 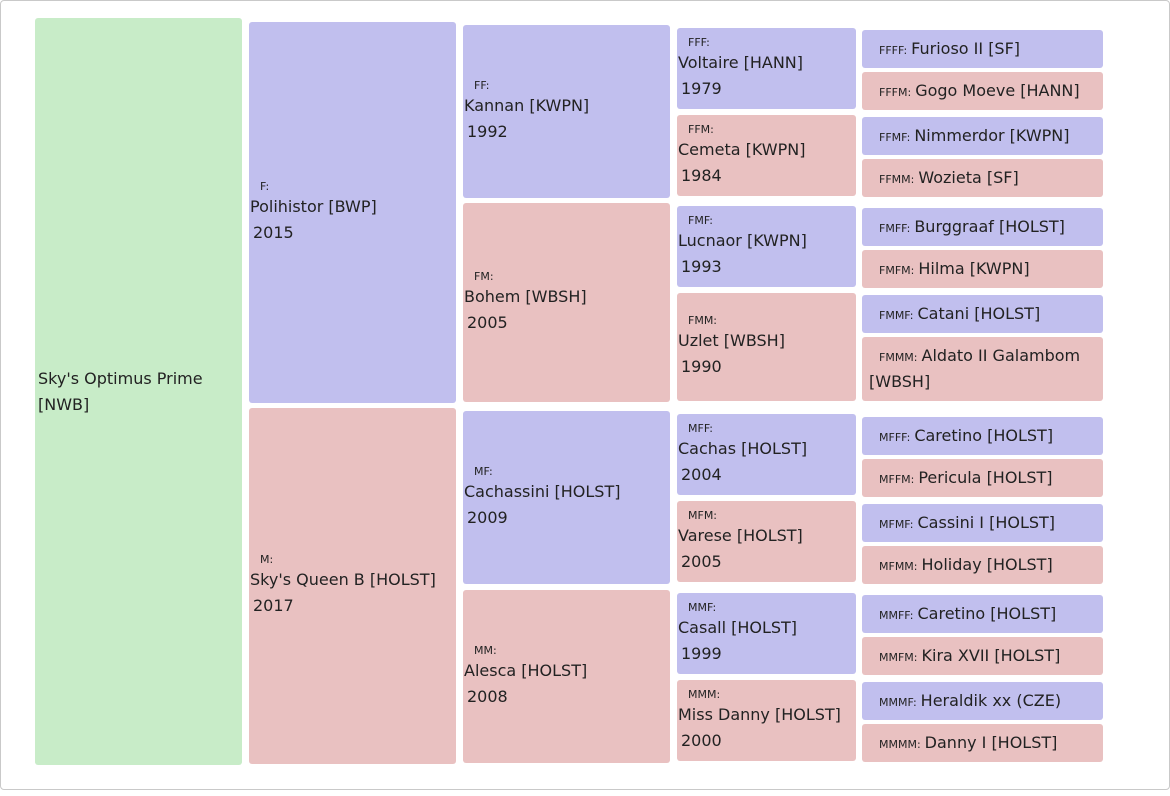 I want to click on horse-name: Holiday [HOLST], so click(x=987, y=564).